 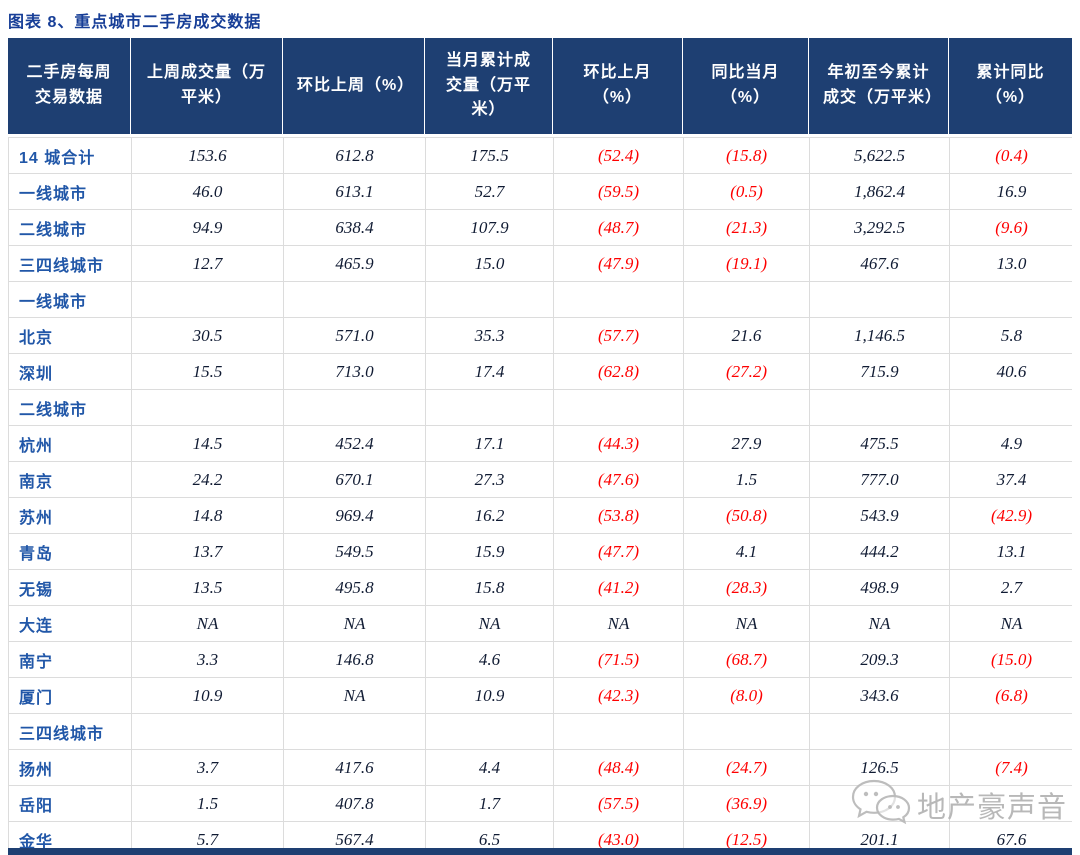 I want to click on cell-value: 175.5, so click(x=489, y=155).